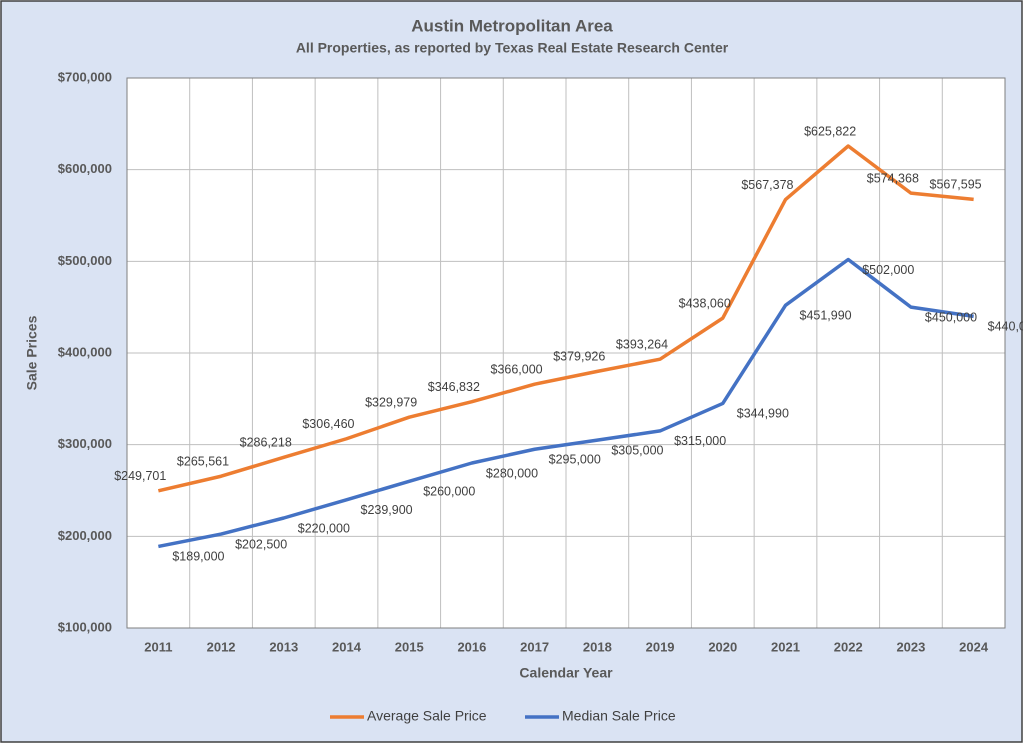  I want to click on data-label: $450,000, so click(951, 317).